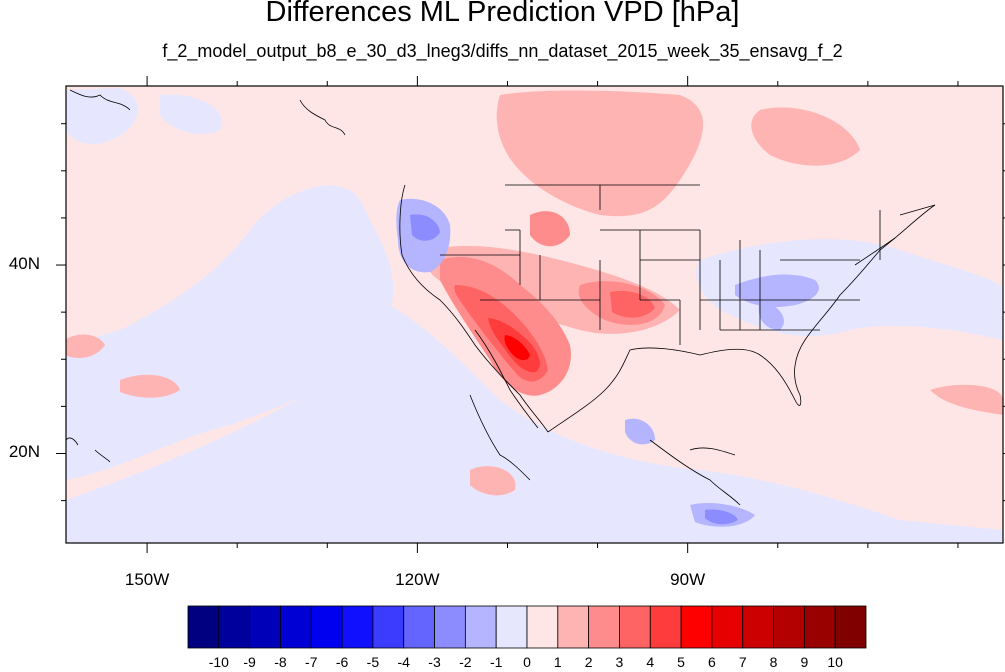 The width and height of the screenshot is (1005, 672). What do you see at coordinates (557, 662) in the screenshot?
I see `colorbar-label: 1` at bounding box center [557, 662].